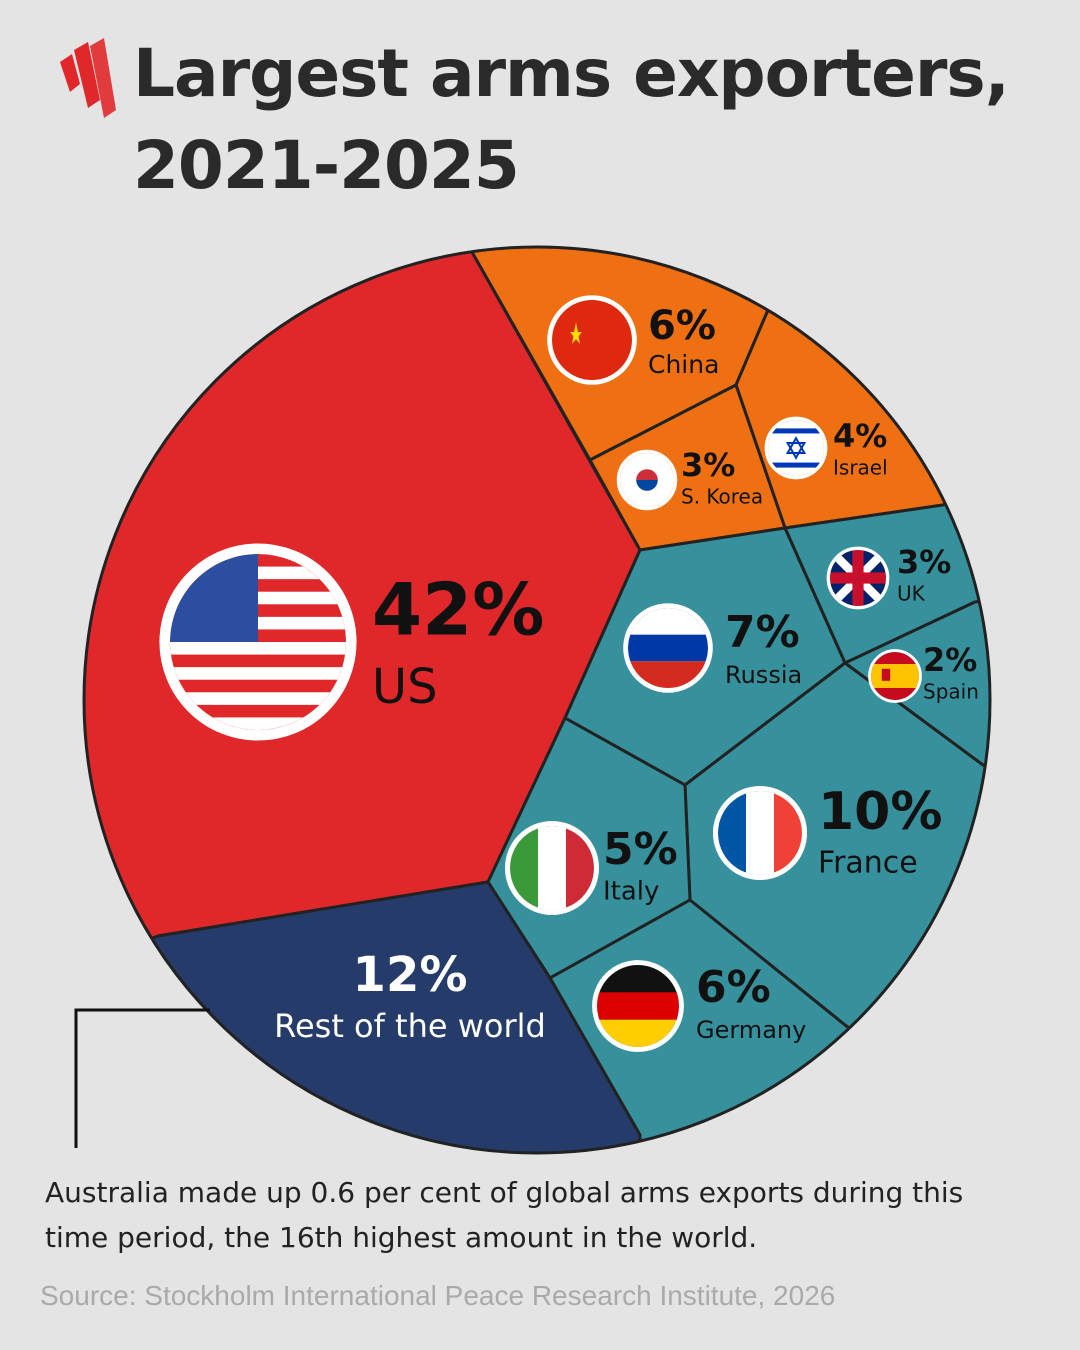 The width and height of the screenshot is (1080, 1350). What do you see at coordinates (88, 78) in the screenshot?
I see `logo` at bounding box center [88, 78].